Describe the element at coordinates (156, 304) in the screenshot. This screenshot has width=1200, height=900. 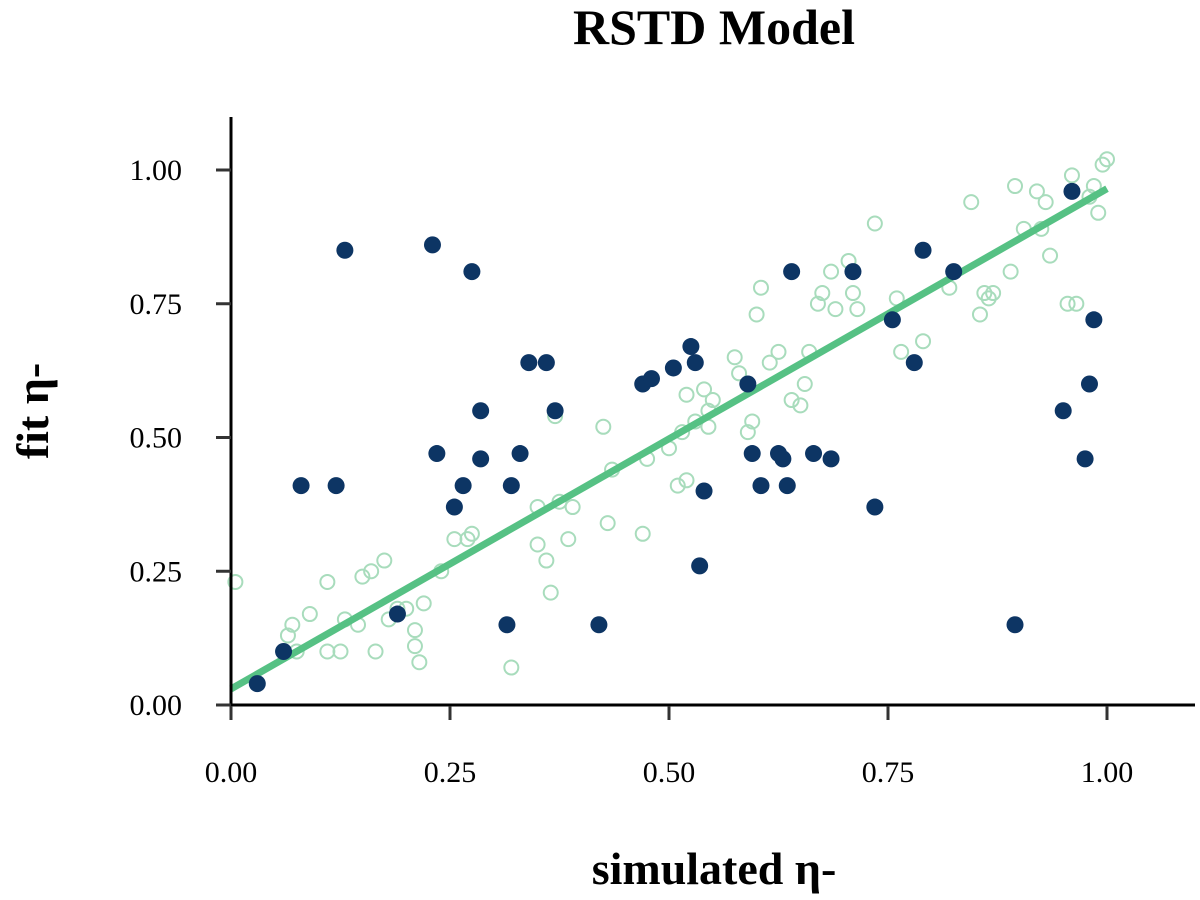
I see `y-tick-label-3: 0.75` at that location.